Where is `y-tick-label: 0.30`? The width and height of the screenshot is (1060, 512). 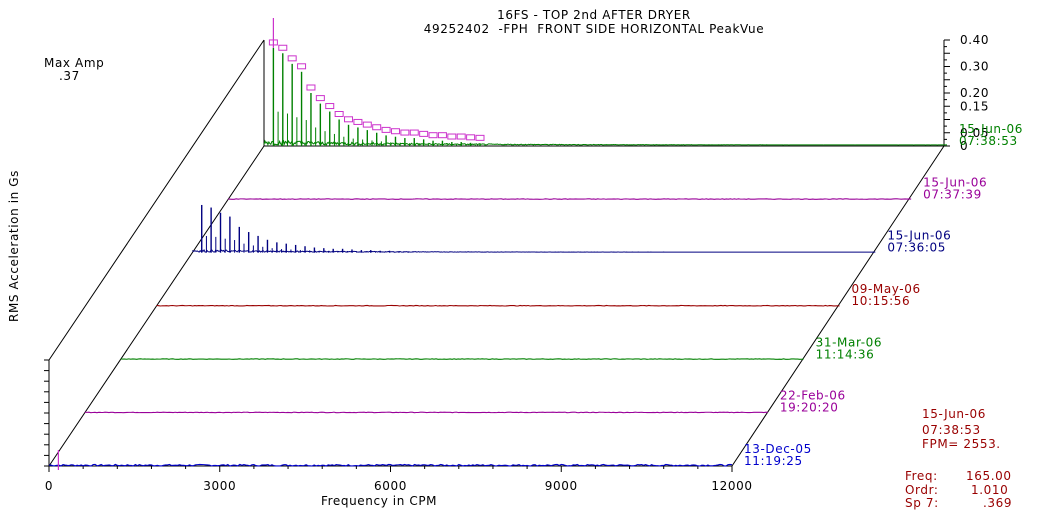 y-tick-label: 0.30 is located at coordinates (974, 67).